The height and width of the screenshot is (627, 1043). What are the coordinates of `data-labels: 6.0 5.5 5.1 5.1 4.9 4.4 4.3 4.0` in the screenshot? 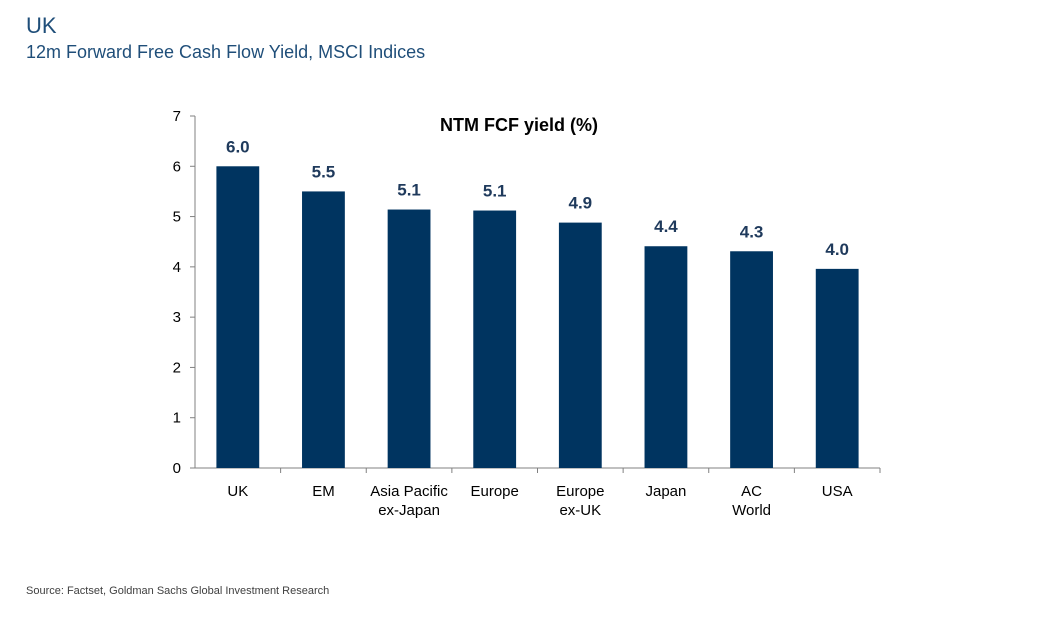 It's located at (537, 198).